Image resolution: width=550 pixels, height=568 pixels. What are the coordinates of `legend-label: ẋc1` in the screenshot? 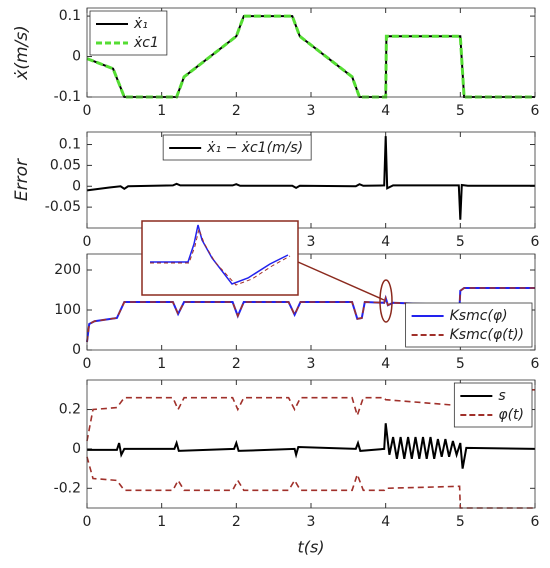 It's located at (146, 43).